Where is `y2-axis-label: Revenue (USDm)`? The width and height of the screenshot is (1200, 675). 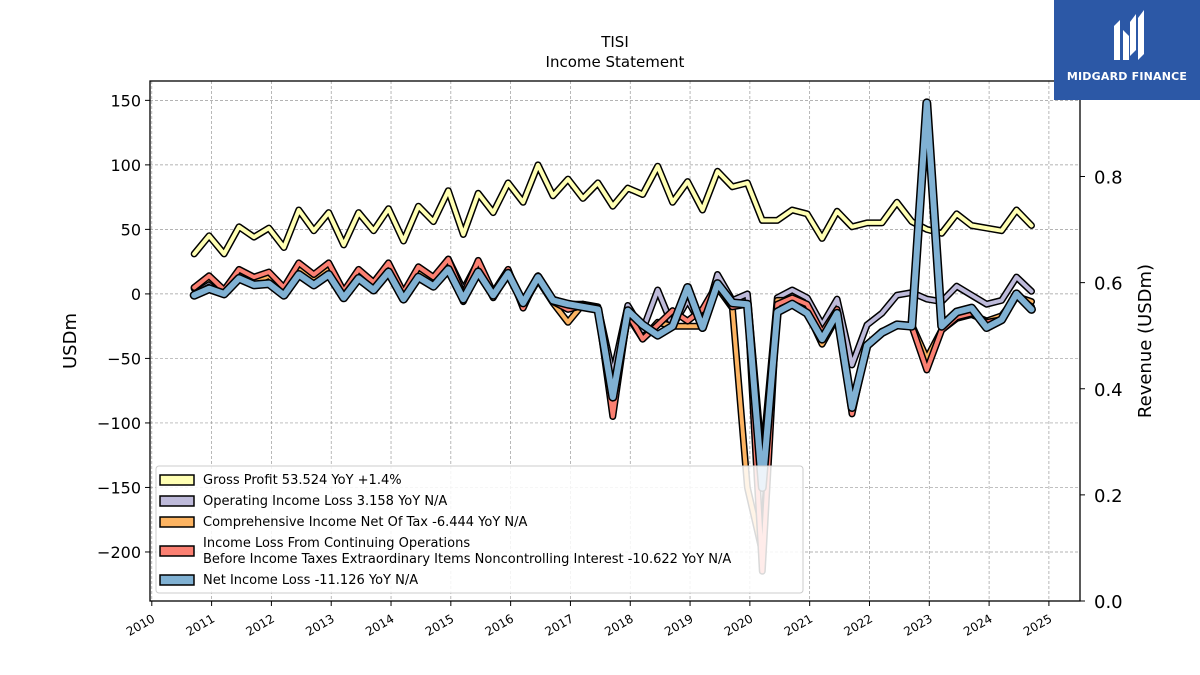 y2-axis-label: Revenue (USDm) is located at coordinates (1145, 341).